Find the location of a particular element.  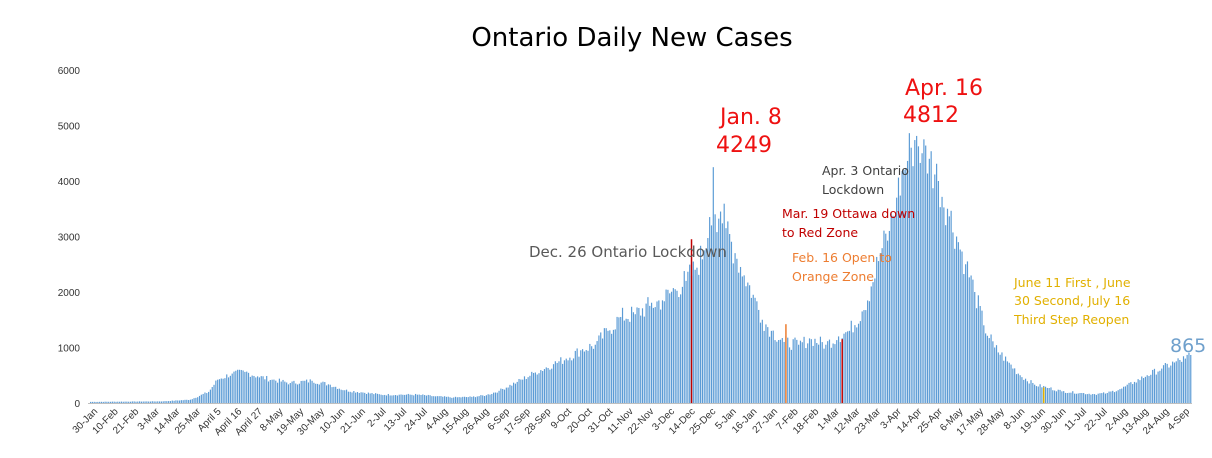

y-tick-label: 2000 is located at coordinates (69, 293).